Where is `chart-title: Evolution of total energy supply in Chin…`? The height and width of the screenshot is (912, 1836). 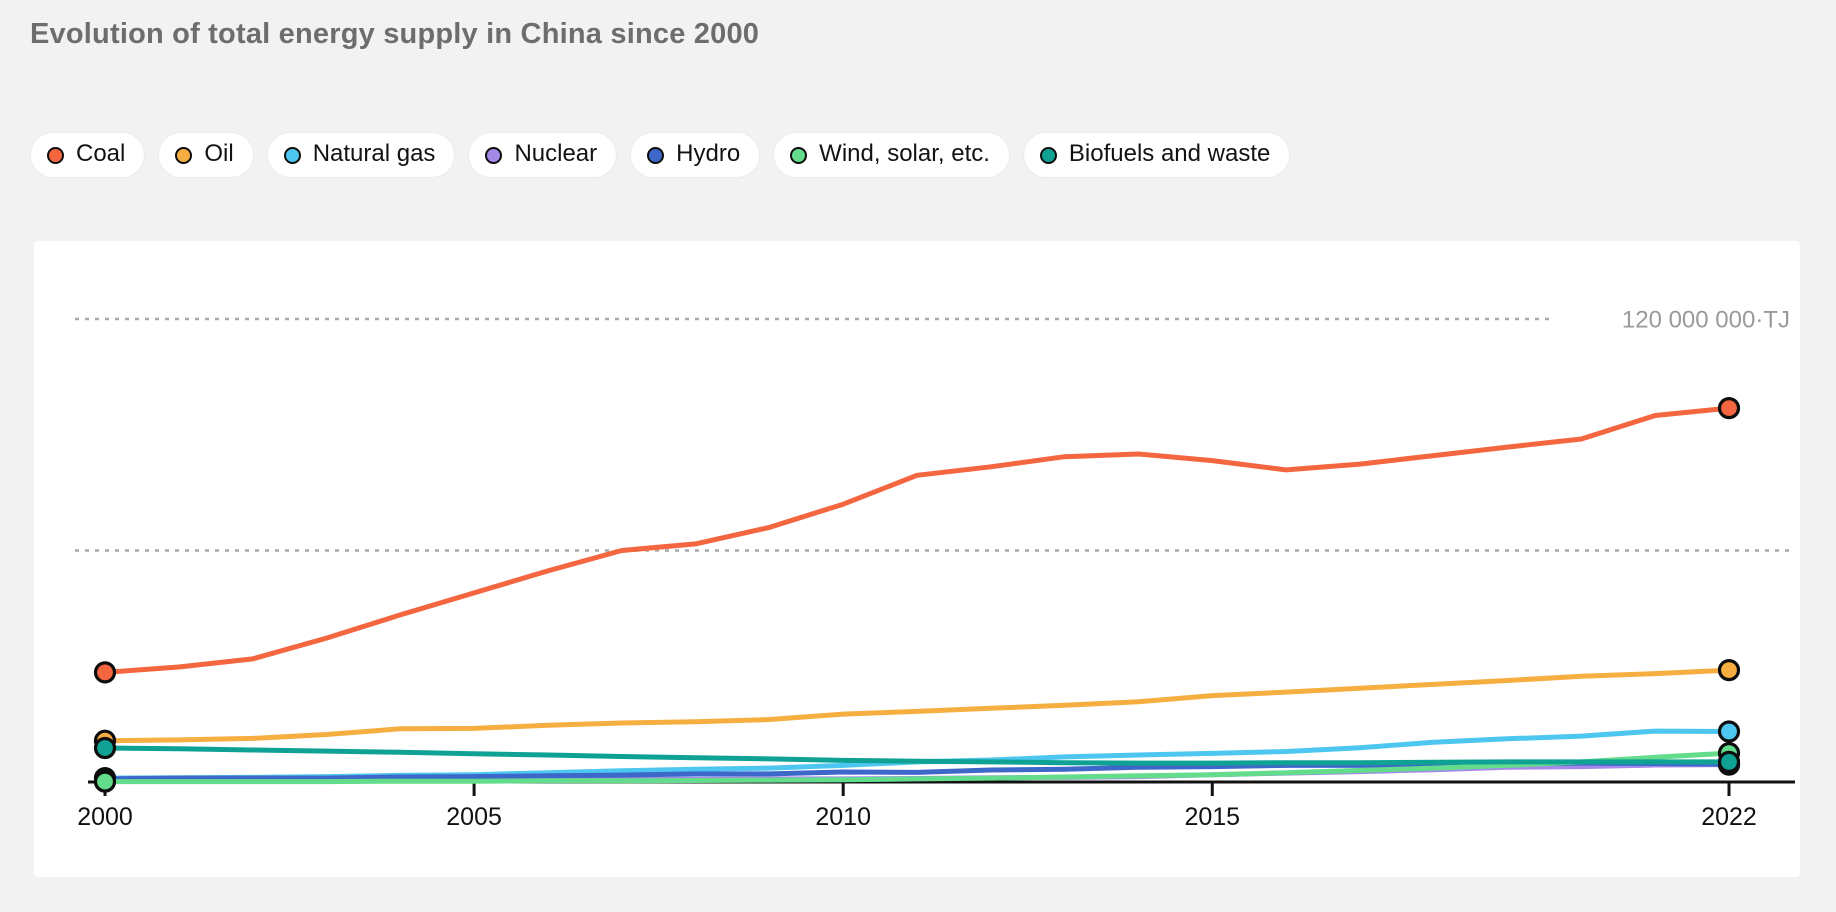
chart-title: Evolution of total energy supply in Chin… is located at coordinates (395, 34).